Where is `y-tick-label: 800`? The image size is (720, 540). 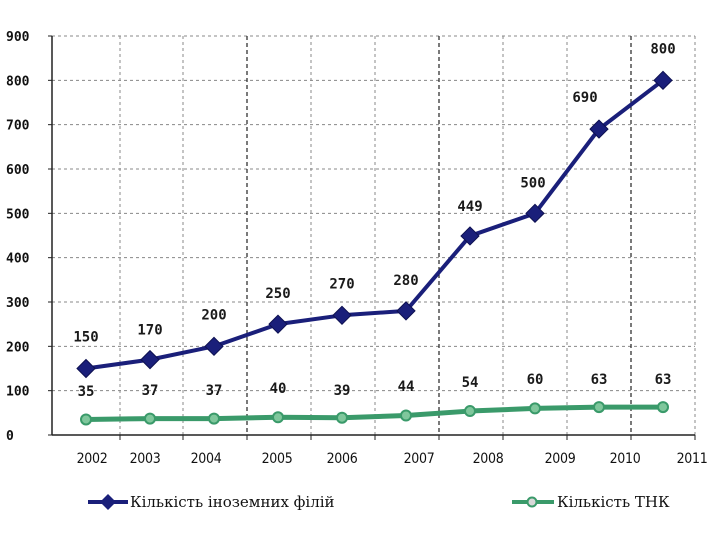
y-tick-label: 800 is located at coordinates (18, 81).